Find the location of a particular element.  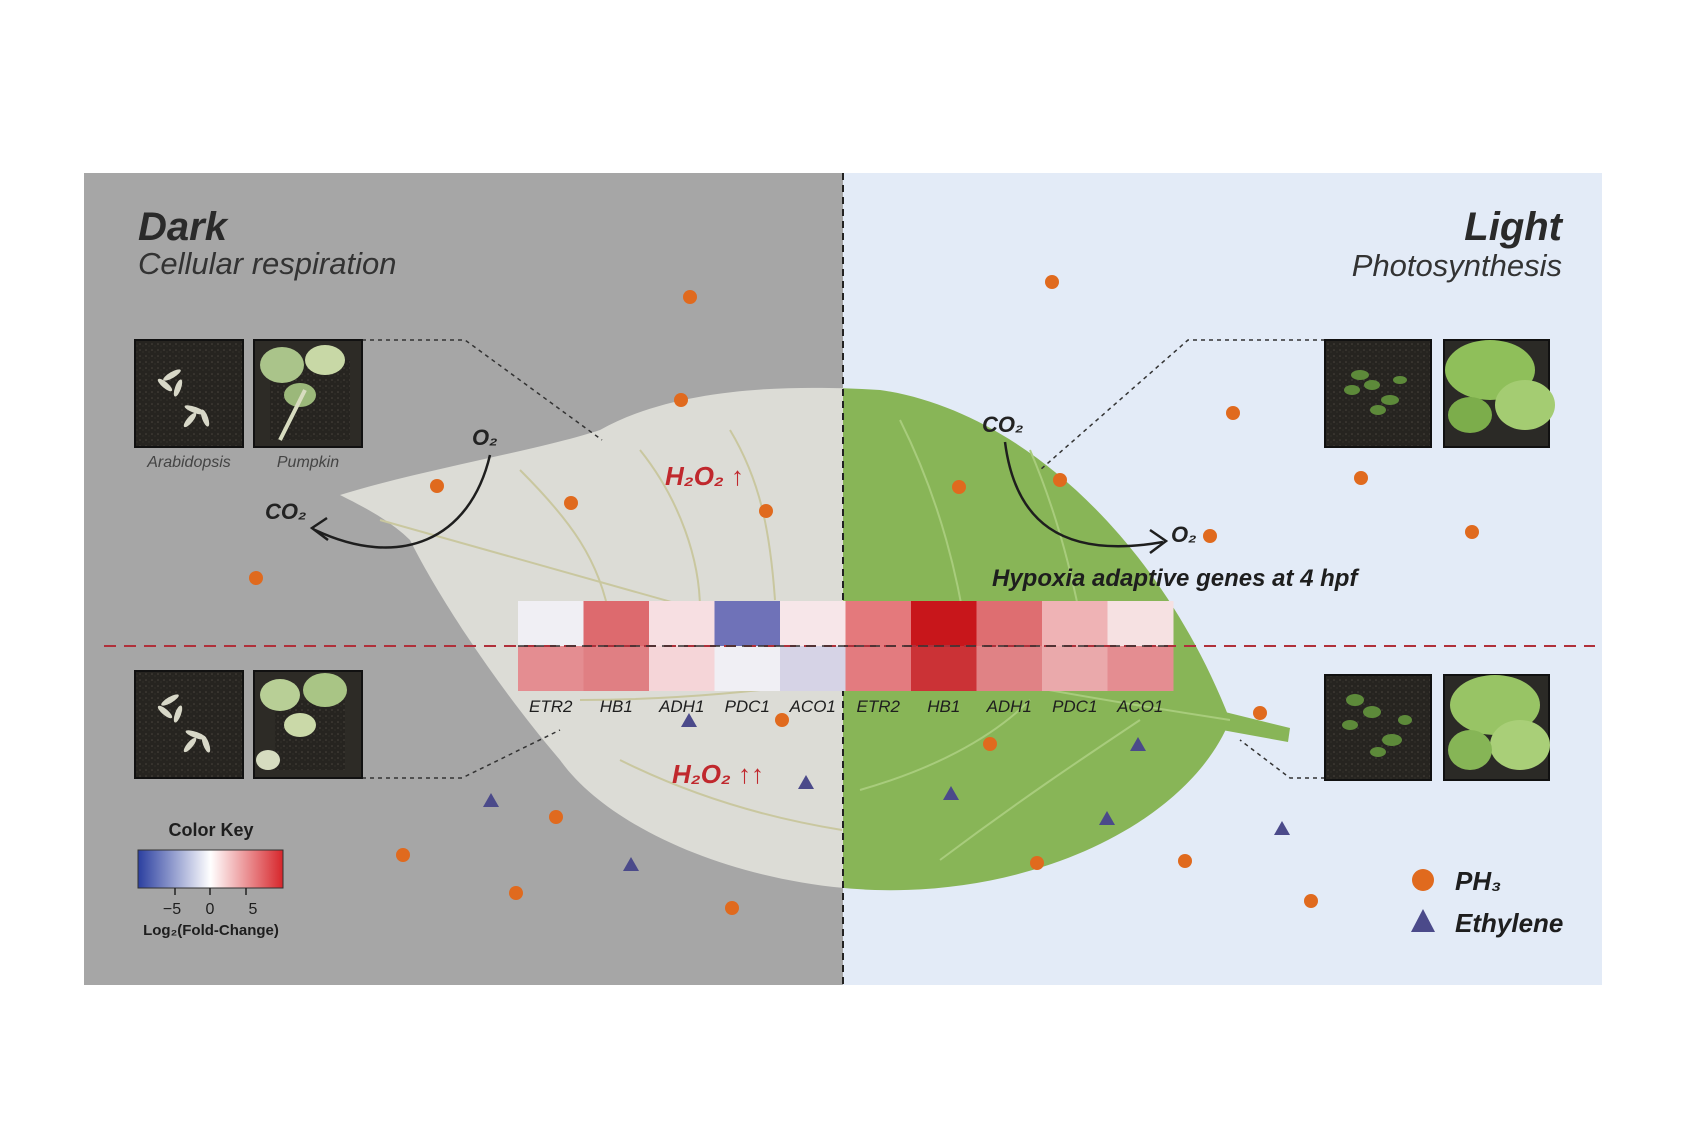

light-gas-arrow is located at coordinates (1086, 497).